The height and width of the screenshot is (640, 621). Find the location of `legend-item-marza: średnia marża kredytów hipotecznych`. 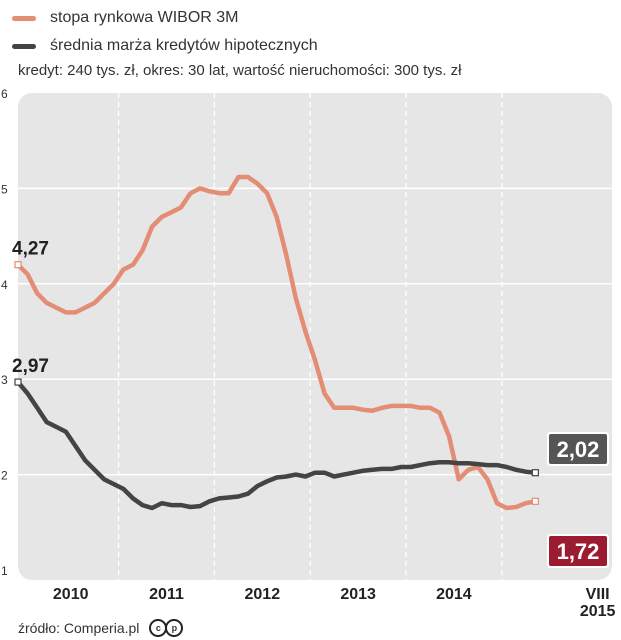

legend-item-marza: średnia marża kredytów hipotecznych is located at coordinates (165, 46).